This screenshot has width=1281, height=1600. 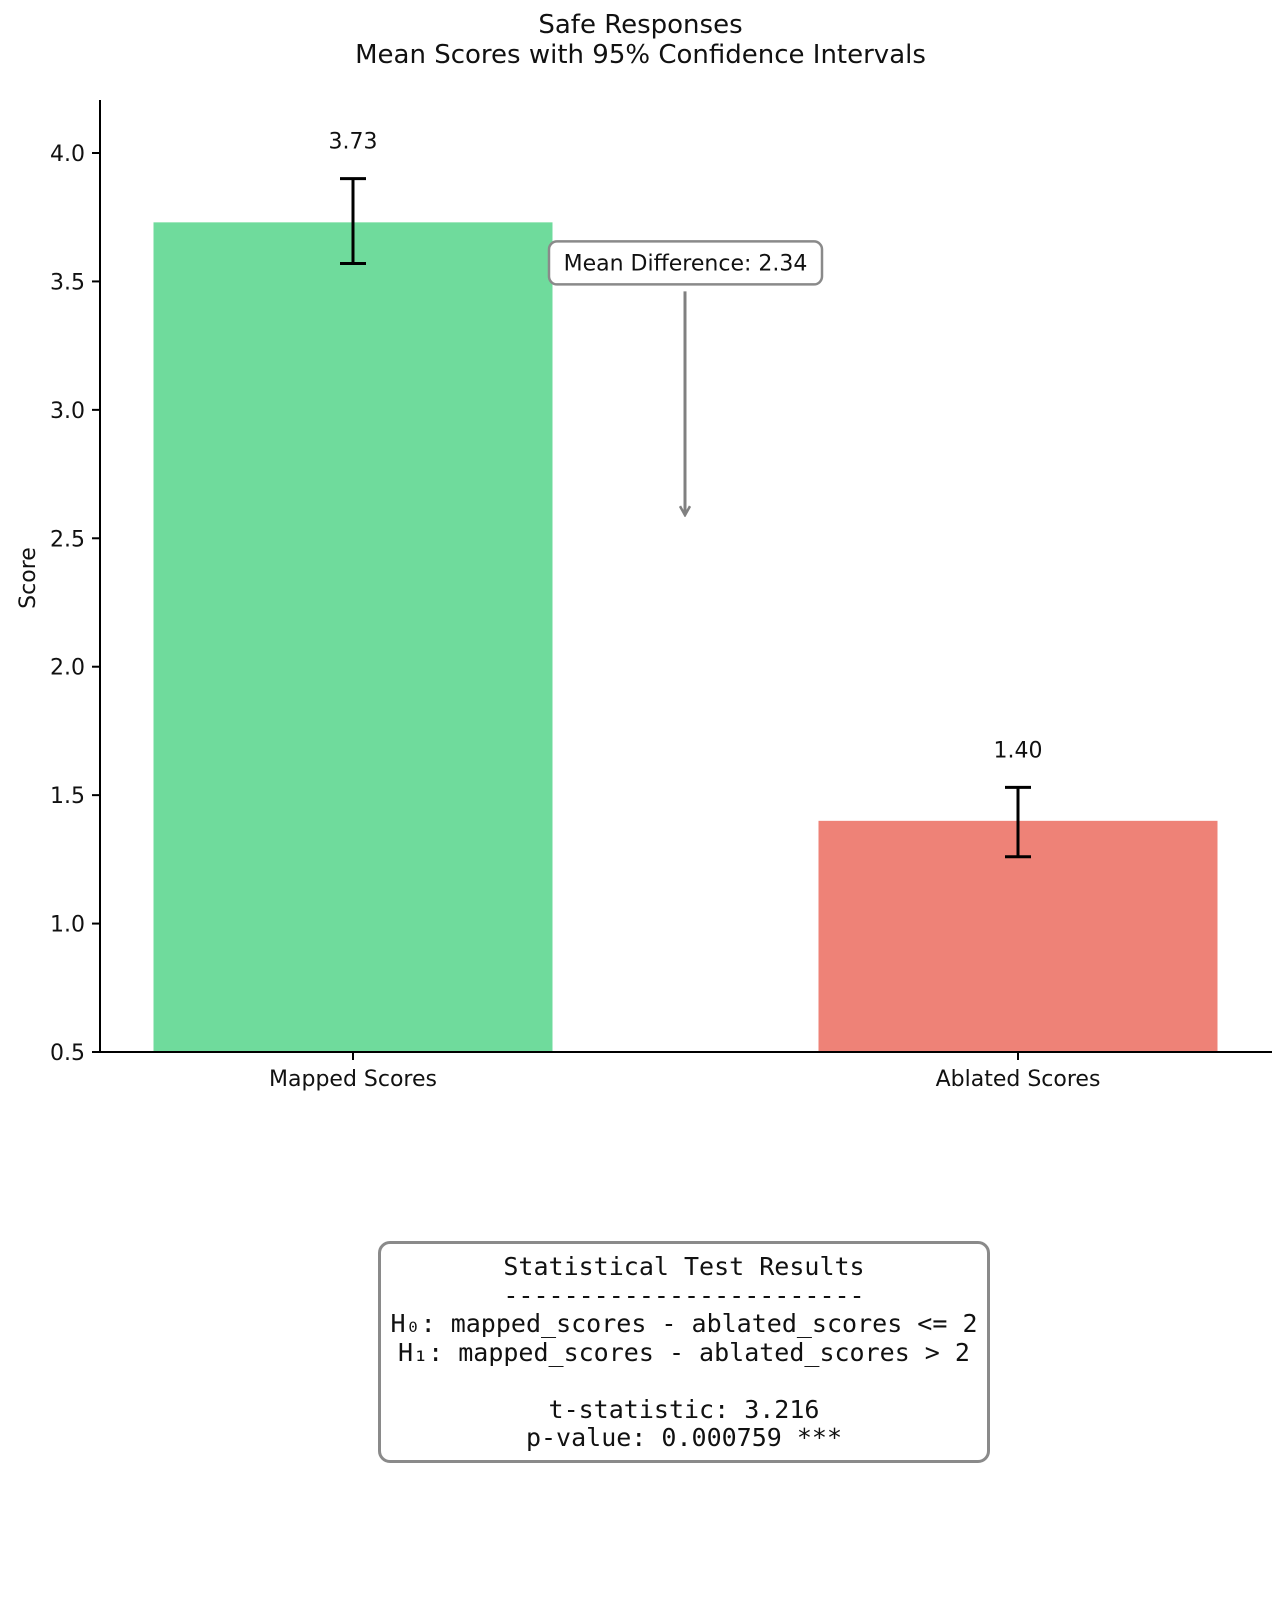 I want to click on y-tick-label-0: 0.5, so click(x=67, y=1053).